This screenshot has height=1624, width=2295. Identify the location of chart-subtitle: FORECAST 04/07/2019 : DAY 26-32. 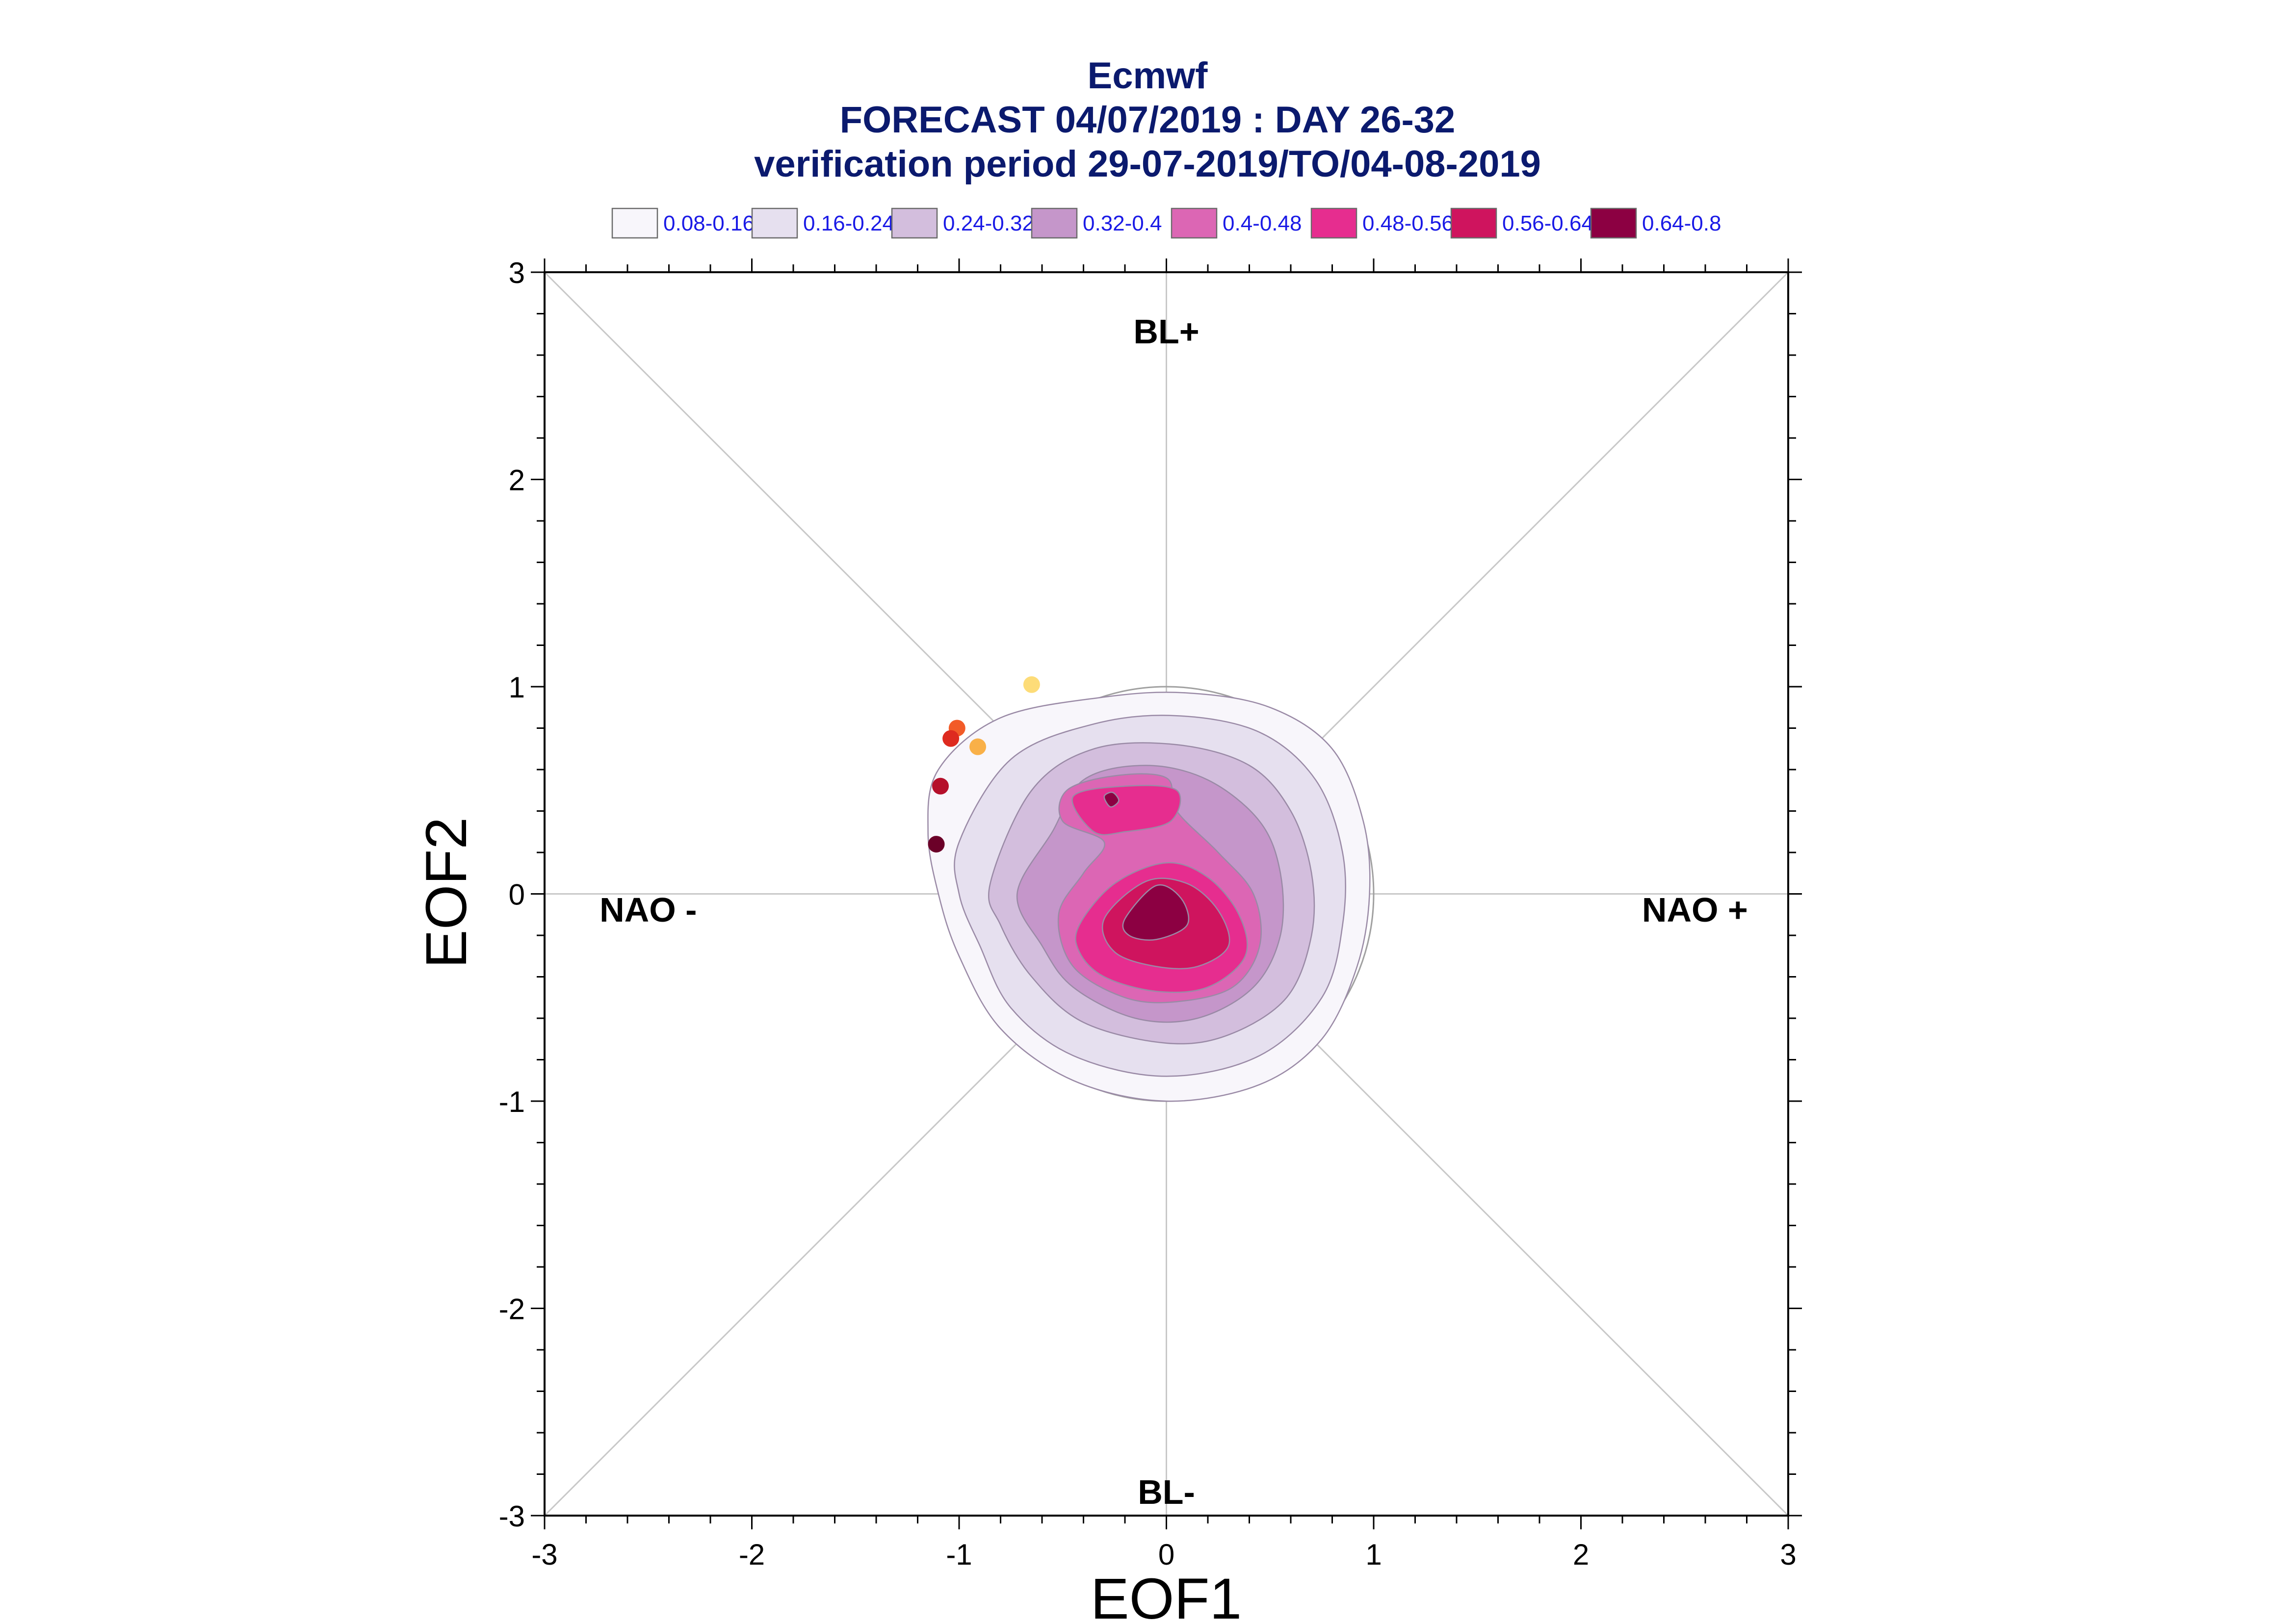
(1148, 120).